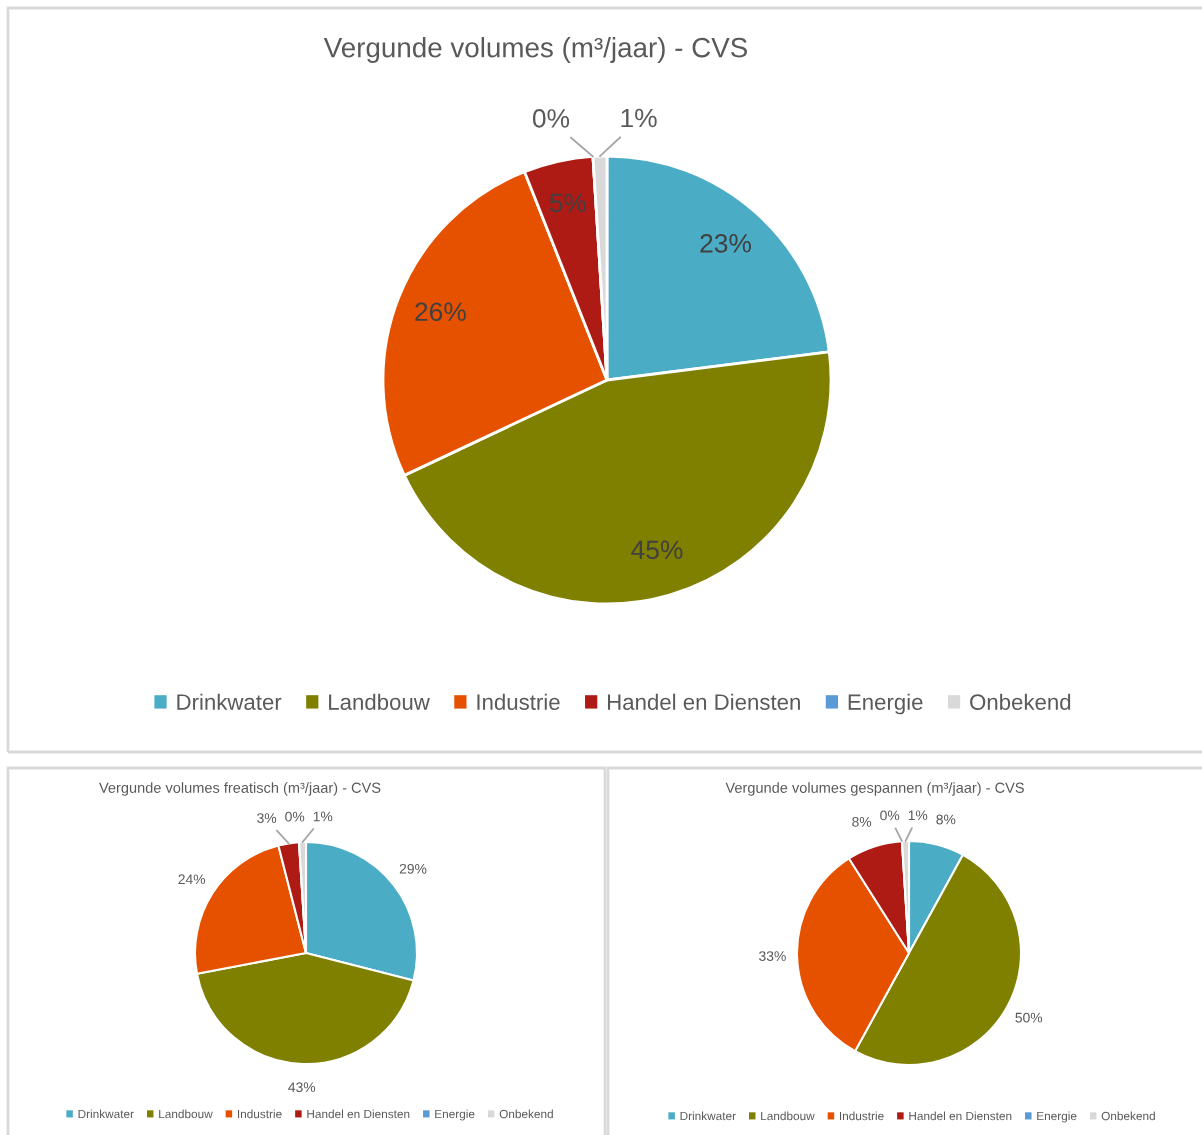 The width and height of the screenshot is (1202, 1135). What do you see at coordinates (1029, 1017) in the screenshot?
I see `data-label: 50%` at bounding box center [1029, 1017].